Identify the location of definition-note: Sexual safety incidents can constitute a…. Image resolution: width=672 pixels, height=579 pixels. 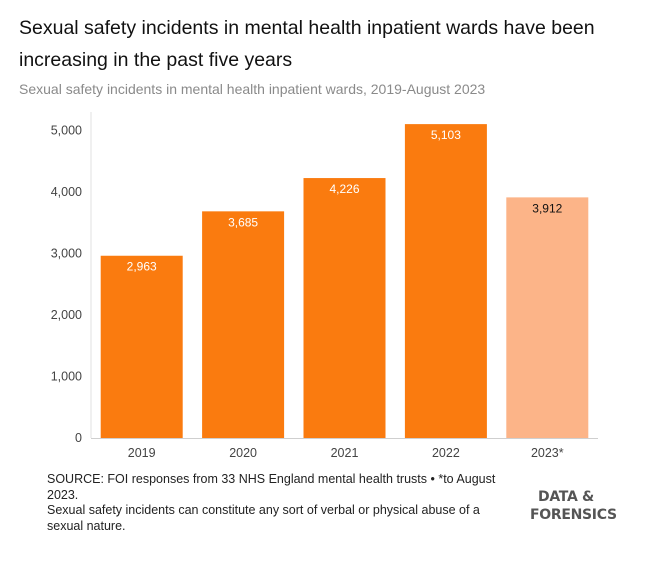
(263, 518).